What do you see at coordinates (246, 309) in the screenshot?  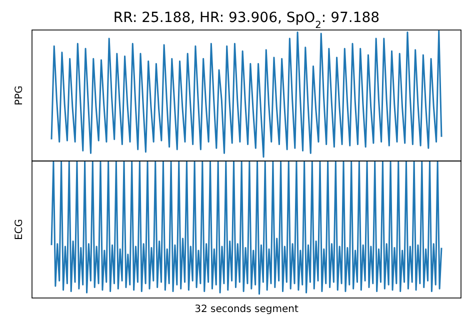 I see `x-axis-title: 32 seconds segment` at bounding box center [246, 309].